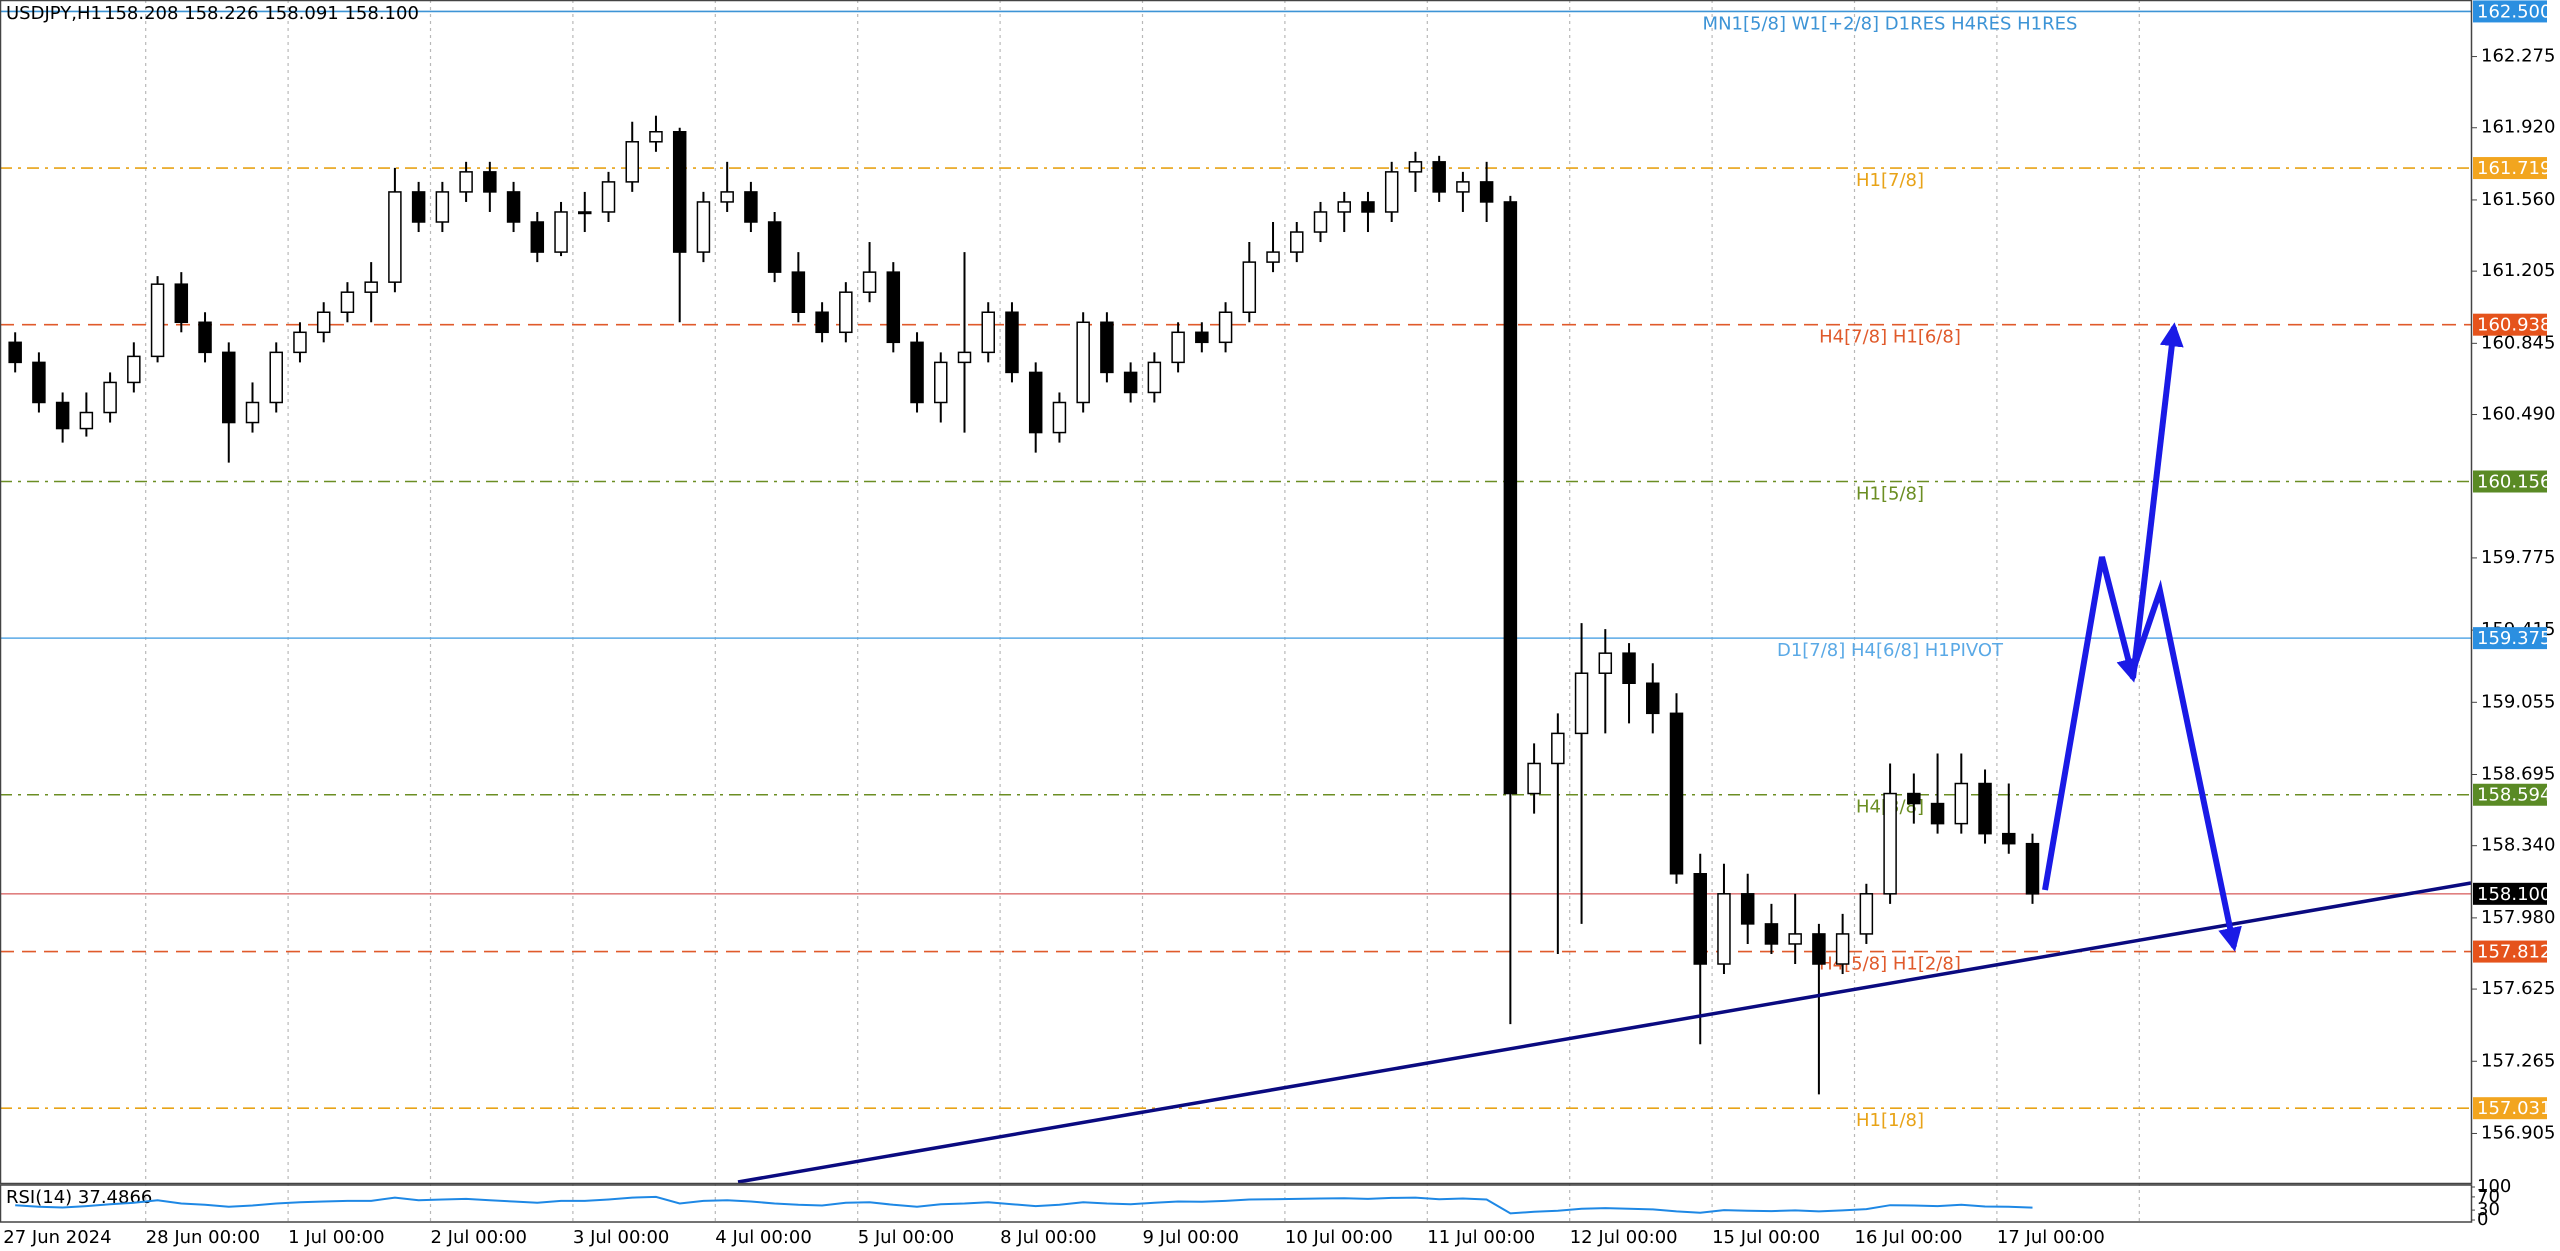 The width and height of the screenshot is (2560, 1251). I want to click on rsi-label: RSI(14) 37.4866, so click(79, 1197).